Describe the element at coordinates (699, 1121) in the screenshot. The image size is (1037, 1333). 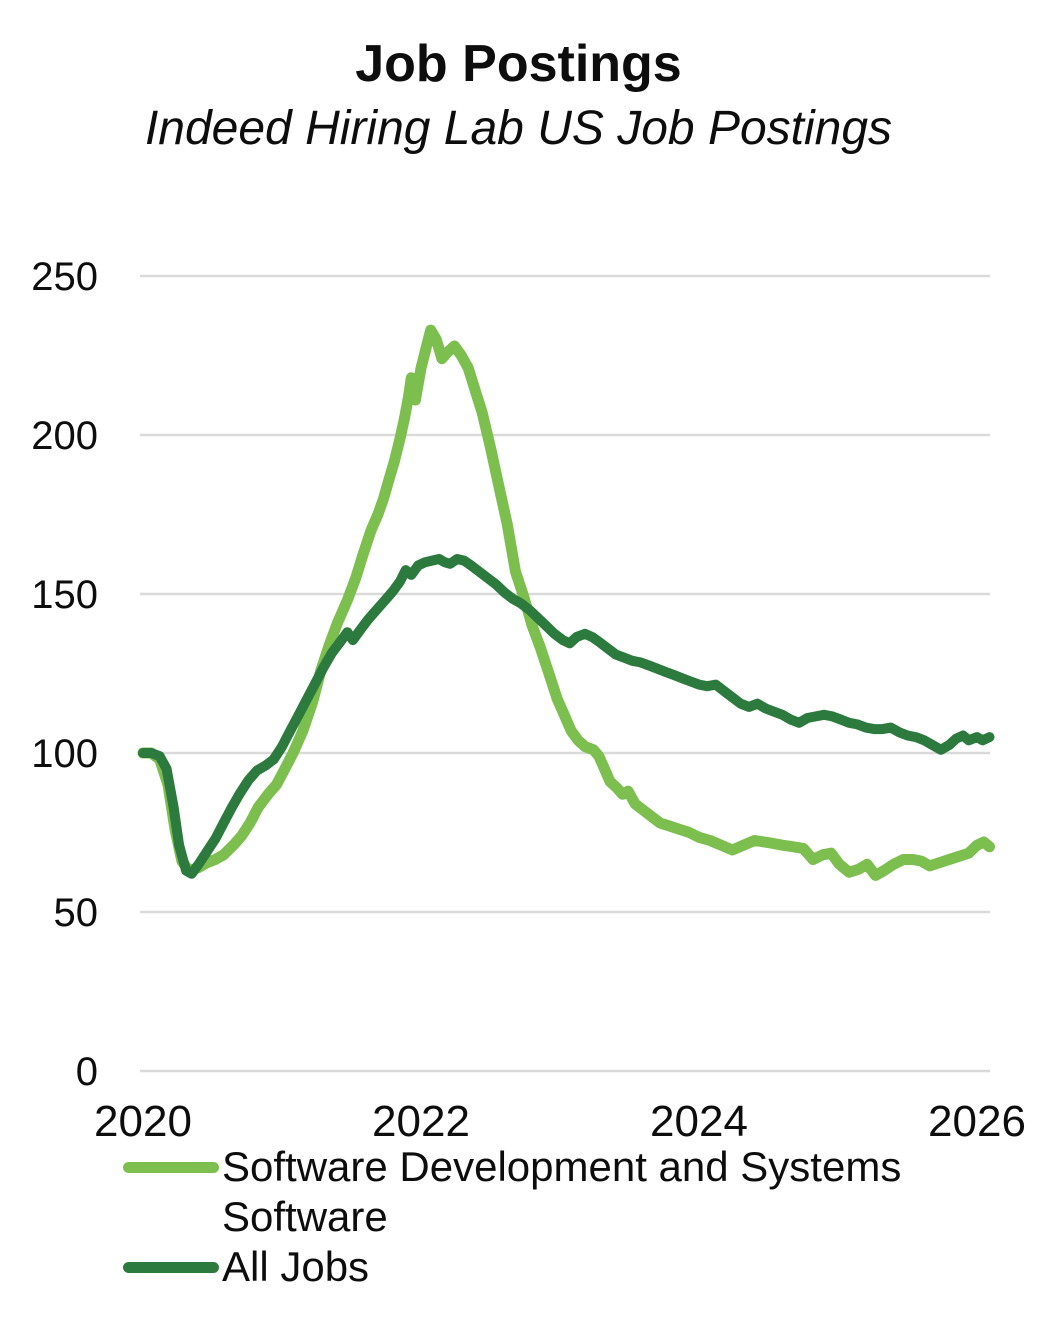
I see `x-tick-label-2024: 2024` at that location.